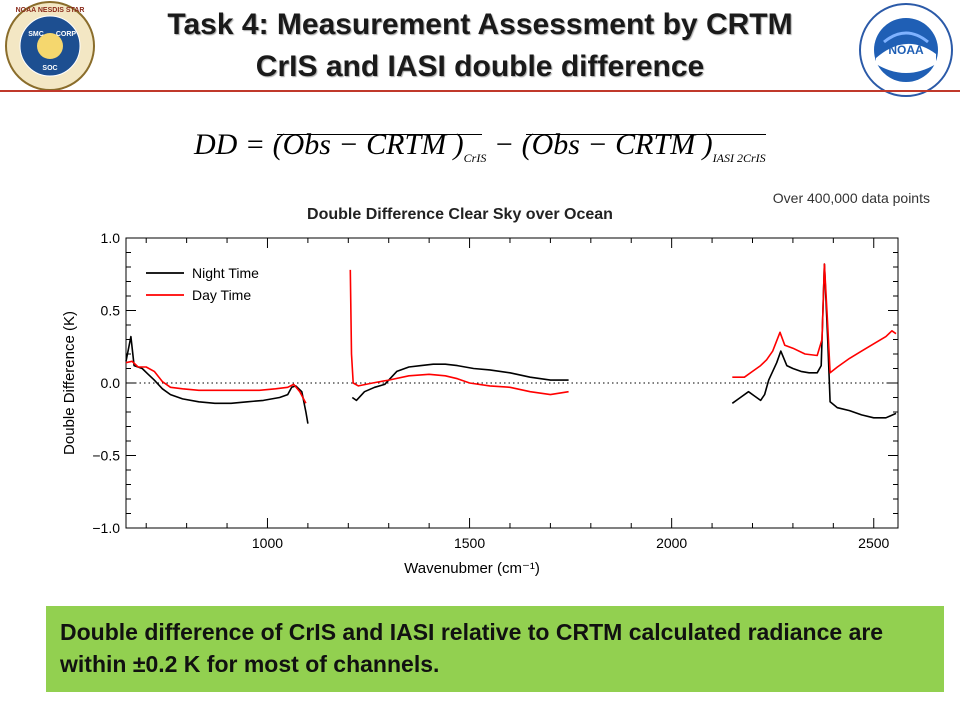 The image size is (960, 720). What do you see at coordinates (111, 311) in the screenshot?
I see `y-tick-label: 0.5` at bounding box center [111, 311].